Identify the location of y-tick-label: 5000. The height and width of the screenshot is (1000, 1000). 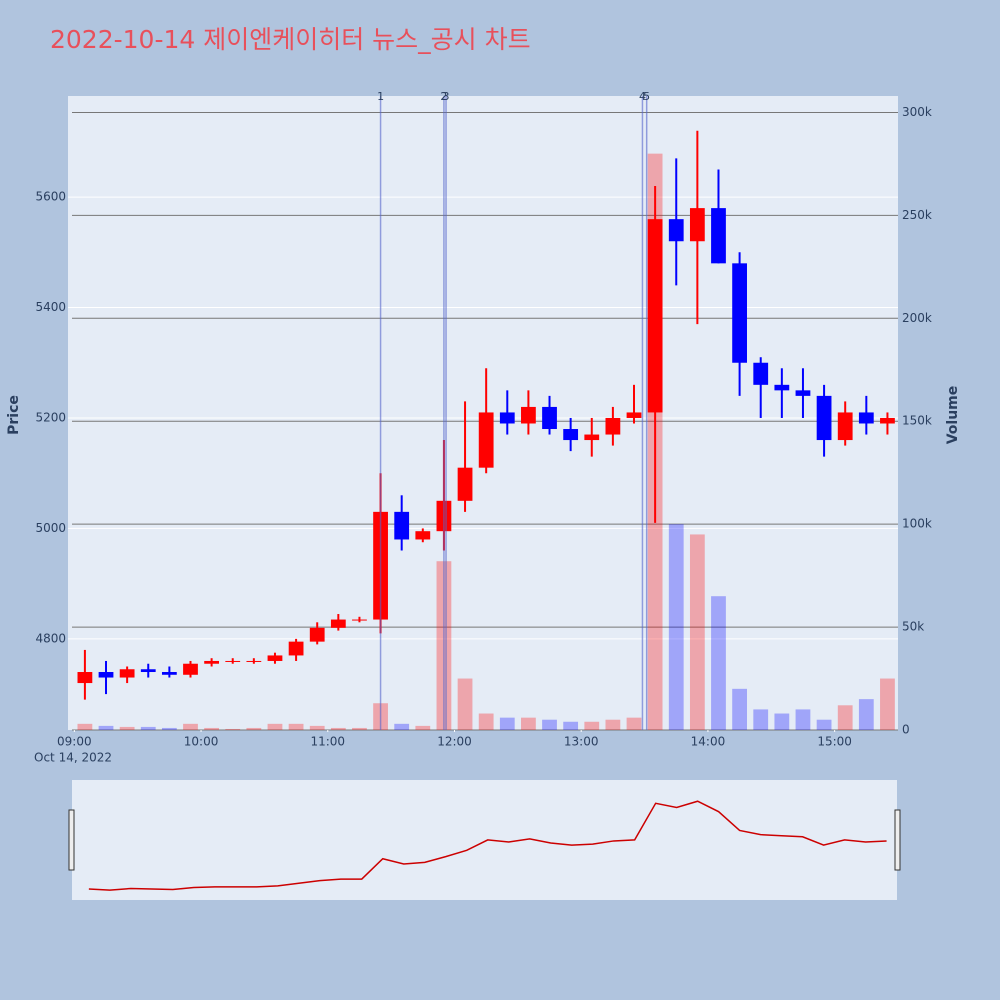
(50, 528).